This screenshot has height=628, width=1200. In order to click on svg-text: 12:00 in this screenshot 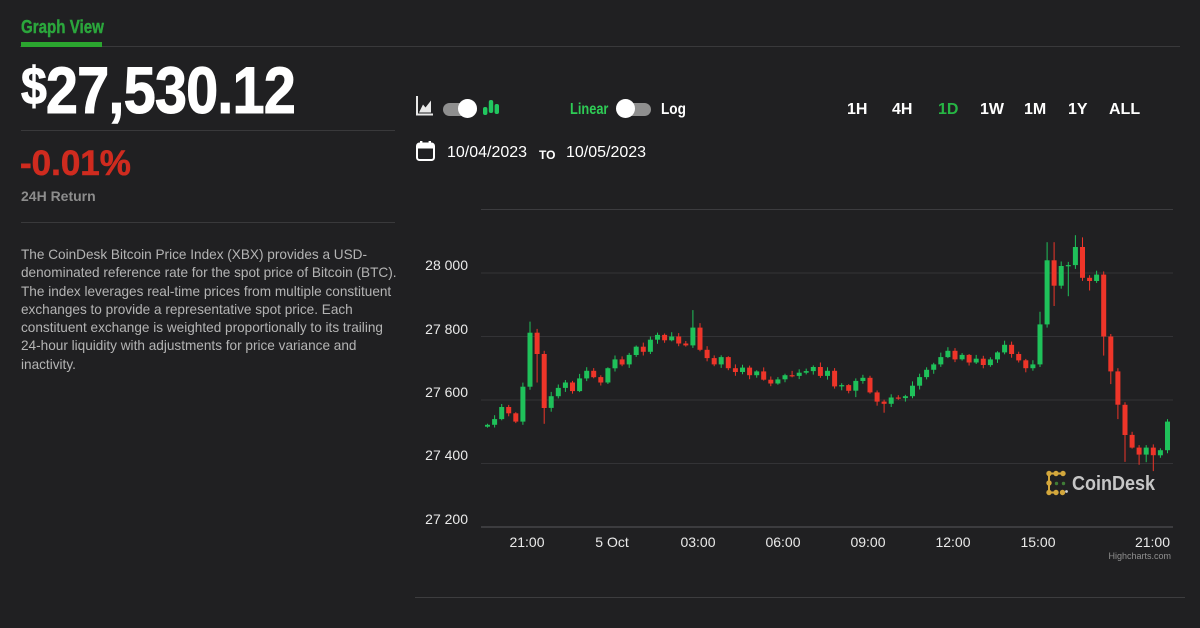, I will do `click(952, 542)`.